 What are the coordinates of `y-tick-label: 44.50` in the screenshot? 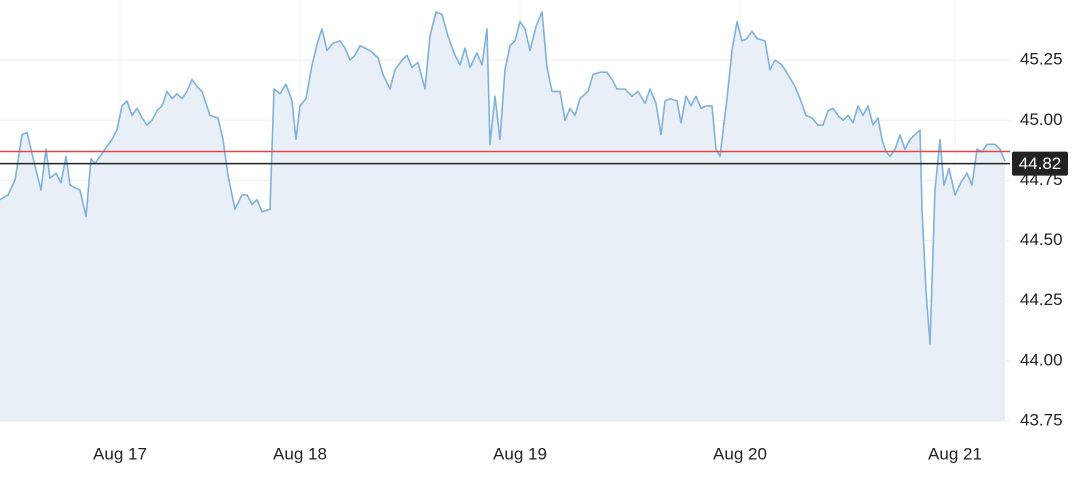 It's located at (1041, 239).